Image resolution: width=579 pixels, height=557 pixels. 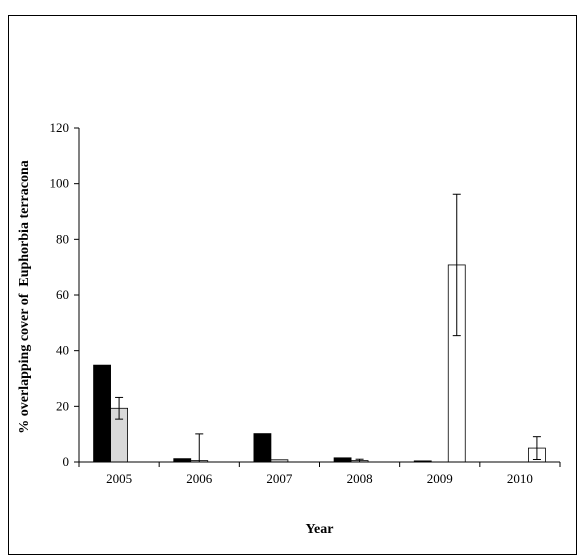 What do you see at coordinates (440, 478) in the screenshot?
I see `x-tick-label: 2009` at bounding box center [440, 478].